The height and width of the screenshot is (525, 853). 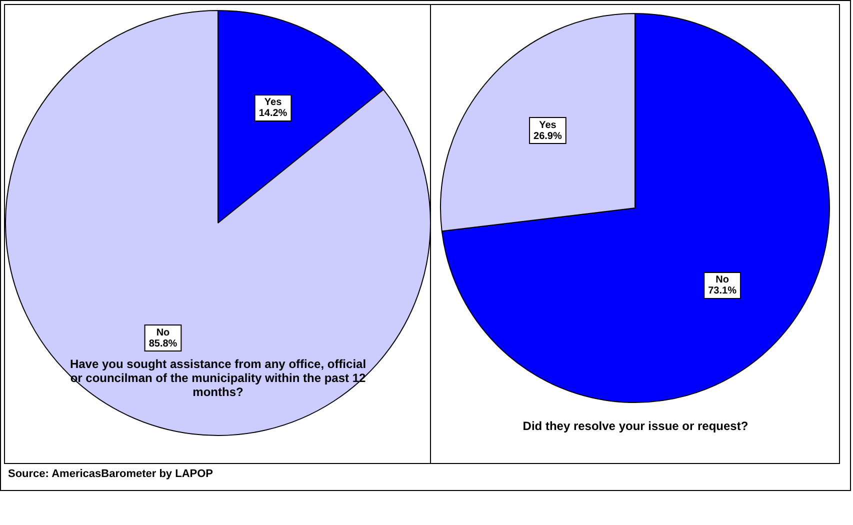 I want to click on data-label: 26.9%, so click(x=548, y=136).